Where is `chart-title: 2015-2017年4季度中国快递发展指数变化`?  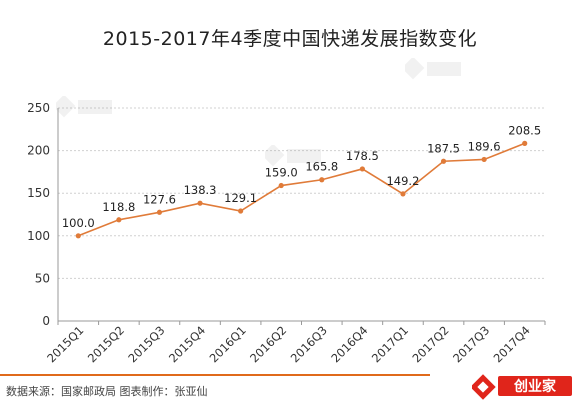
chart-title: 2015-2017年4季度中国快递发展指数变化 is located at coordinates (290, 39).